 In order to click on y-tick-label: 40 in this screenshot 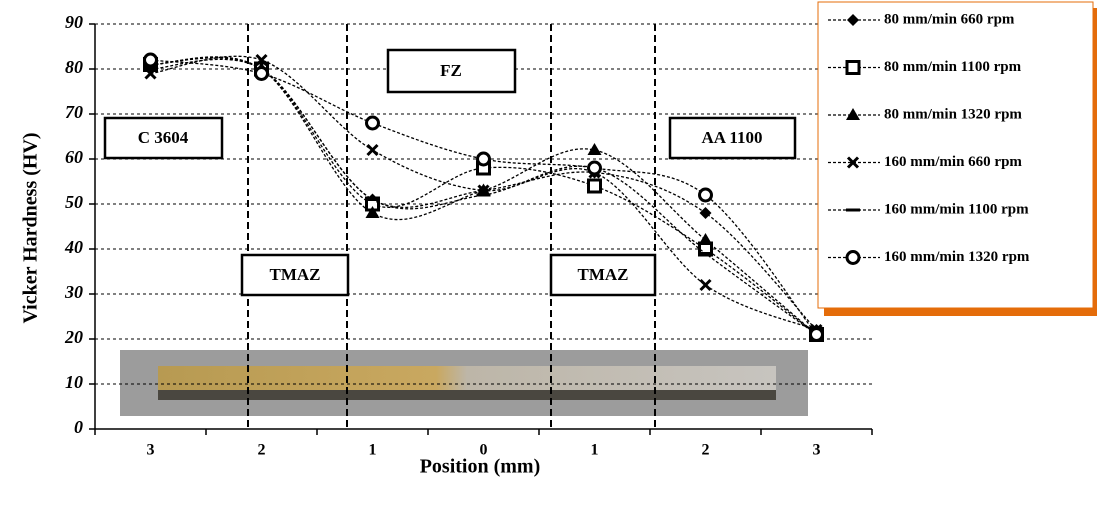, I will do `click(73, 247)`.